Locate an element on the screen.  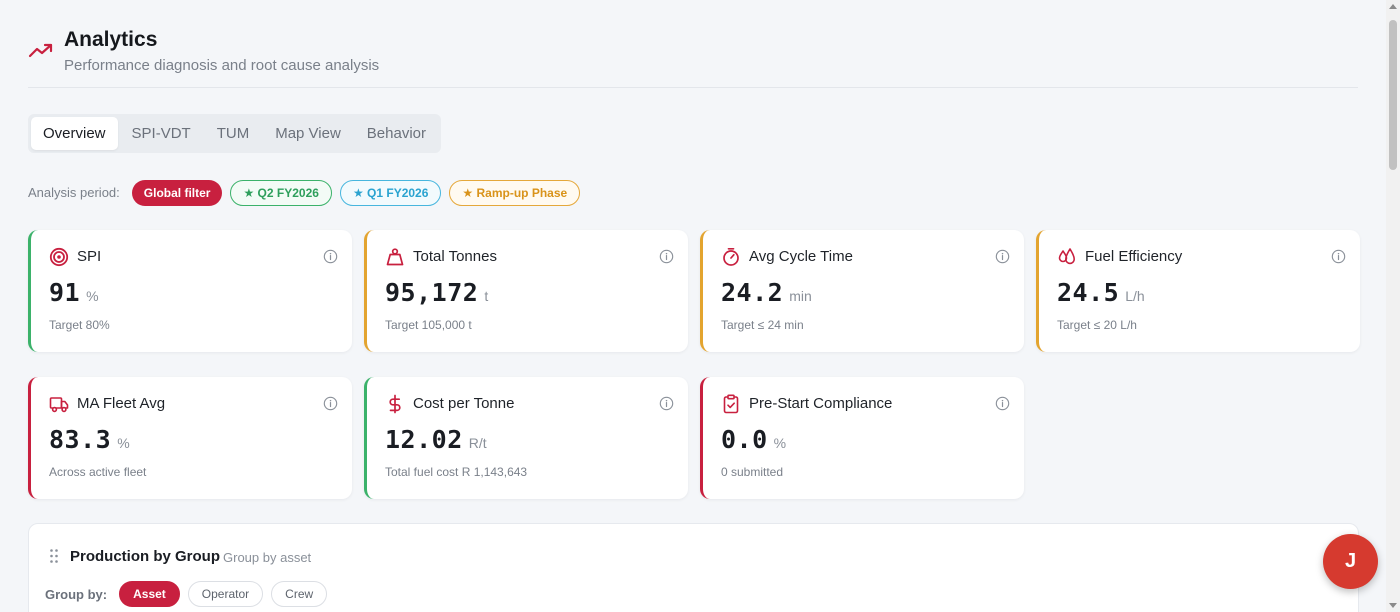
kpi-subtext: Target ≤ 24 min is located at coordinates (762, 325).